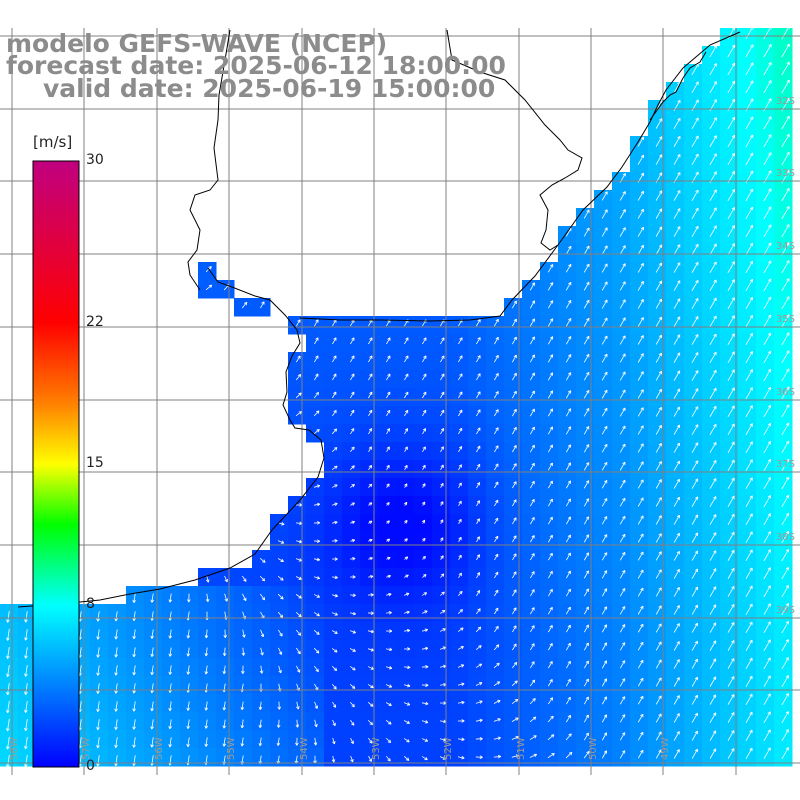 Image resolution: width=800 pixels, height=800 pixels. What do you see at coordinates (53, 142) in the screenshot?
I see `colorbar-unit: [m/s]` at bounding box center [53, 142].